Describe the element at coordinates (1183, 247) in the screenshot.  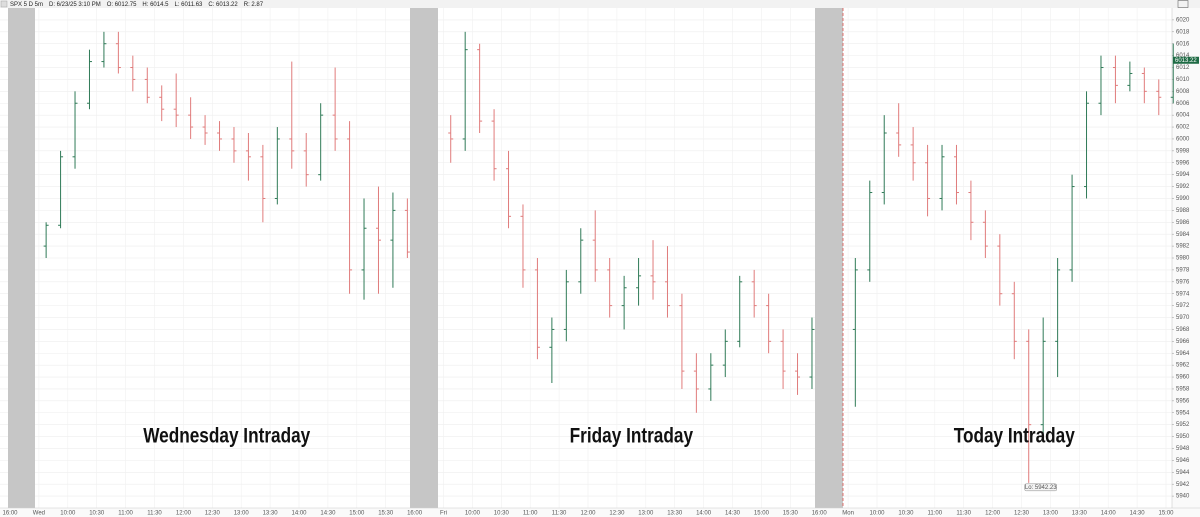
I see `y-tick-label: 5982` at that location.